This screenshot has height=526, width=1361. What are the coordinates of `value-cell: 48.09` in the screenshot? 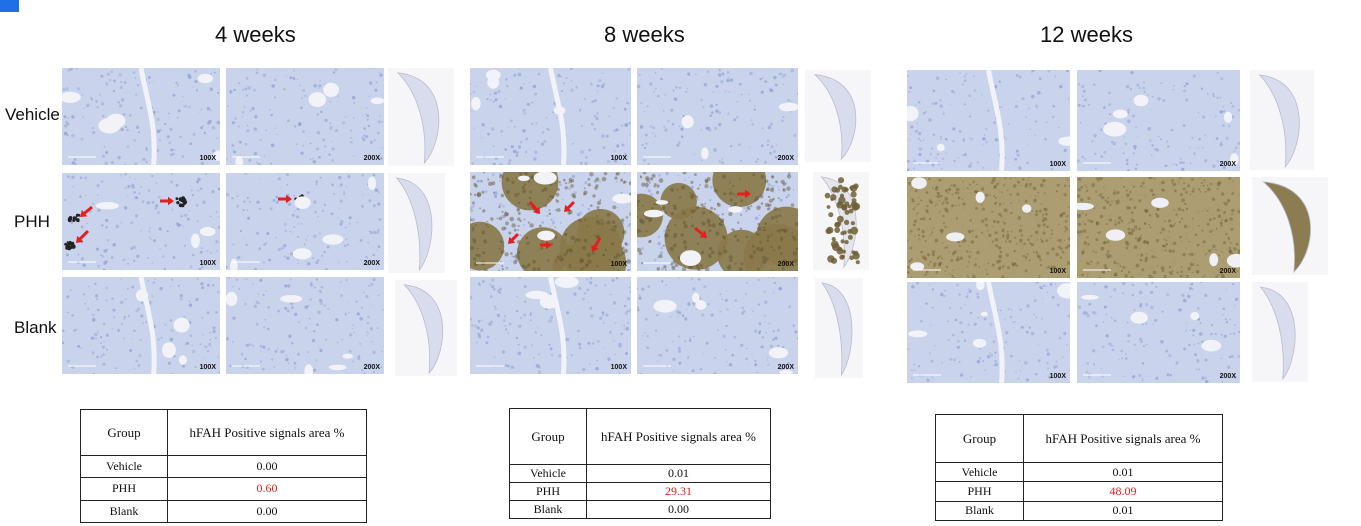 It's located at (1123, 491).